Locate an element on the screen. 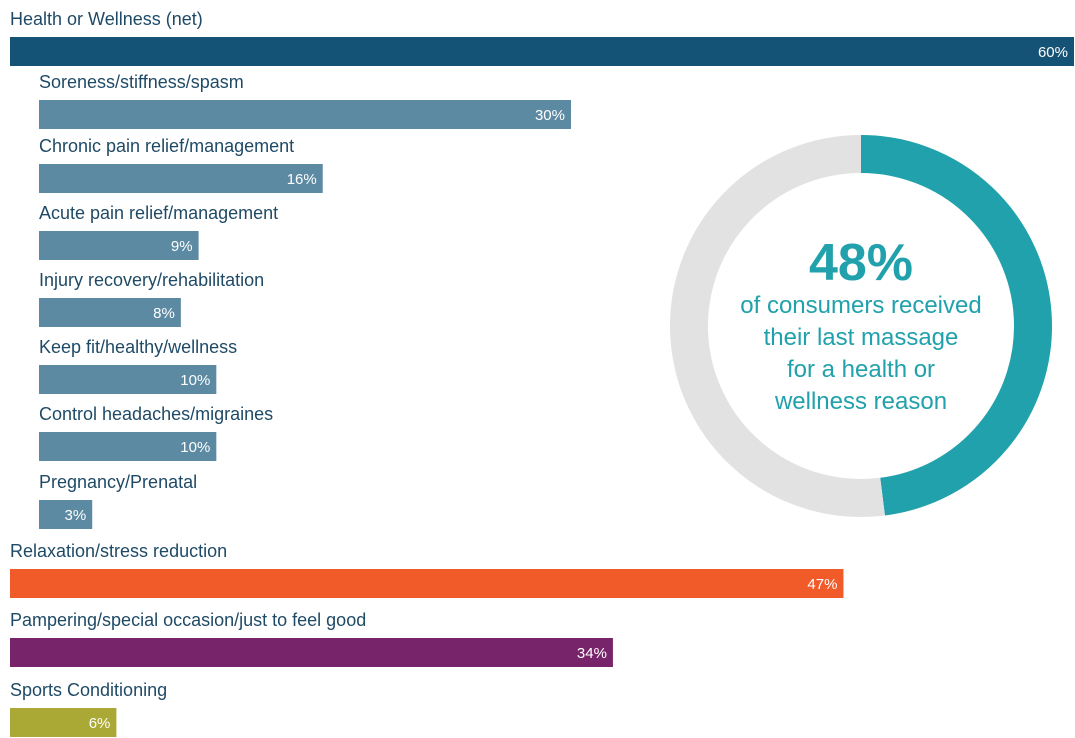 The image size is (1075, 738). category-label: Control headaches/migraines is located at coordinates (156, 414).